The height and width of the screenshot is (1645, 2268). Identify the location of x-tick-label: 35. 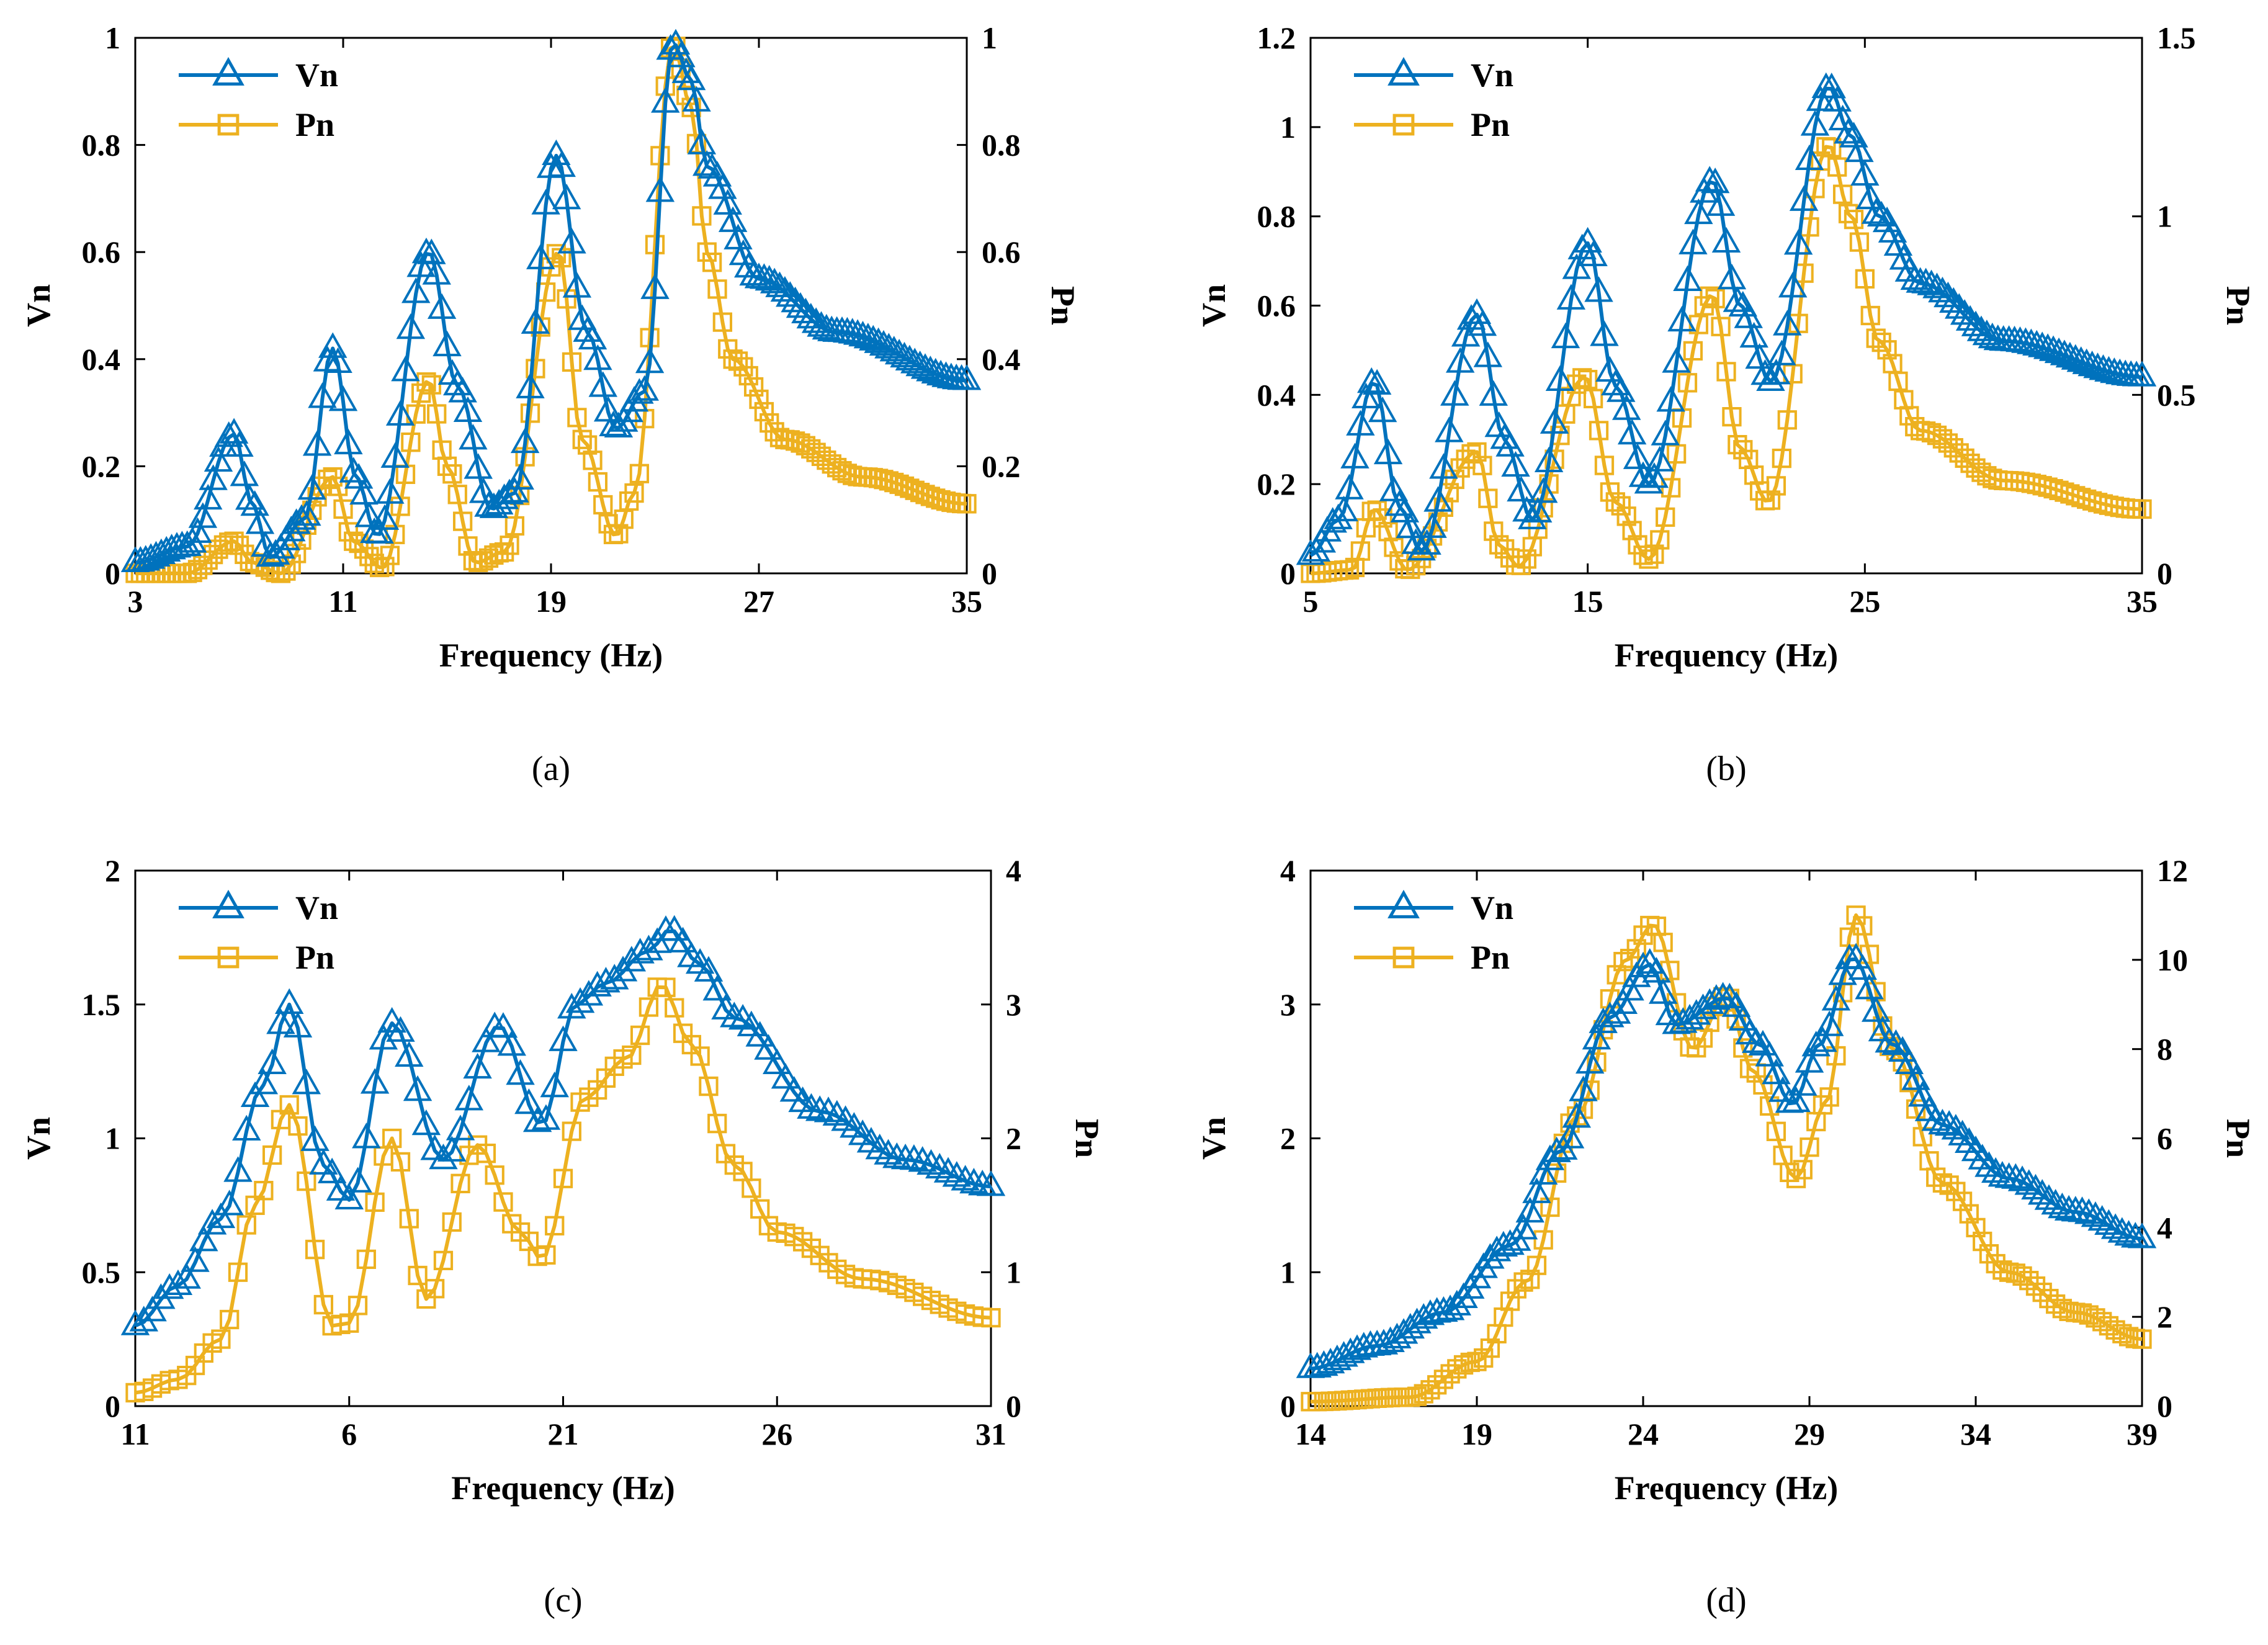
(966, 601).